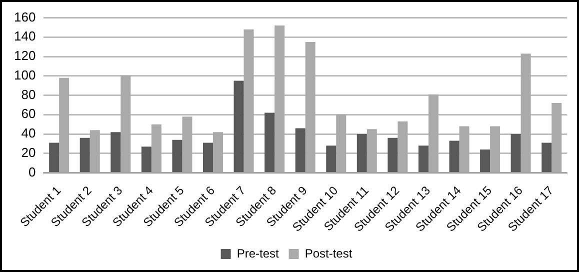 The width and height of the screenshot is (579, 272). I want to click on y-tick-label: 80, so click(28, 94).